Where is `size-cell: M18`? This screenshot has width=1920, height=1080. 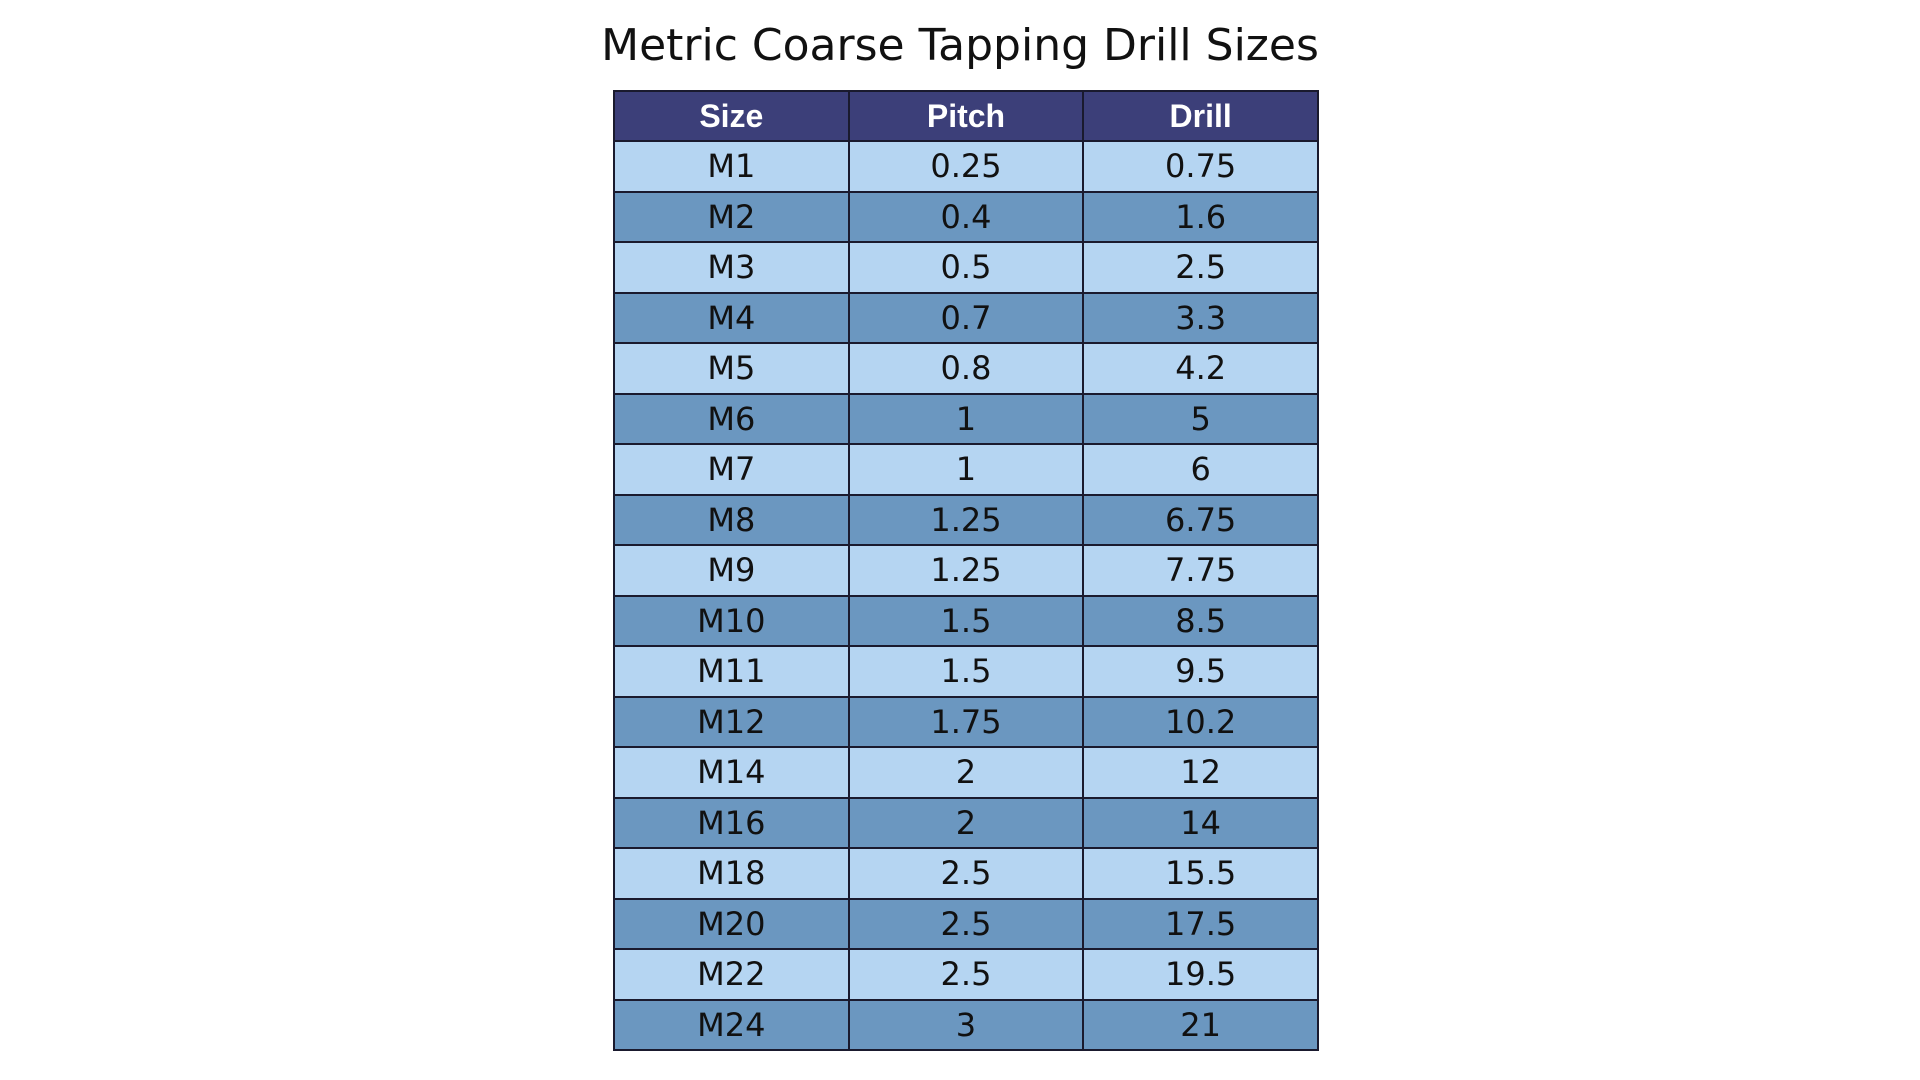 size-cell: M18 is located at coordinates (731, 873).